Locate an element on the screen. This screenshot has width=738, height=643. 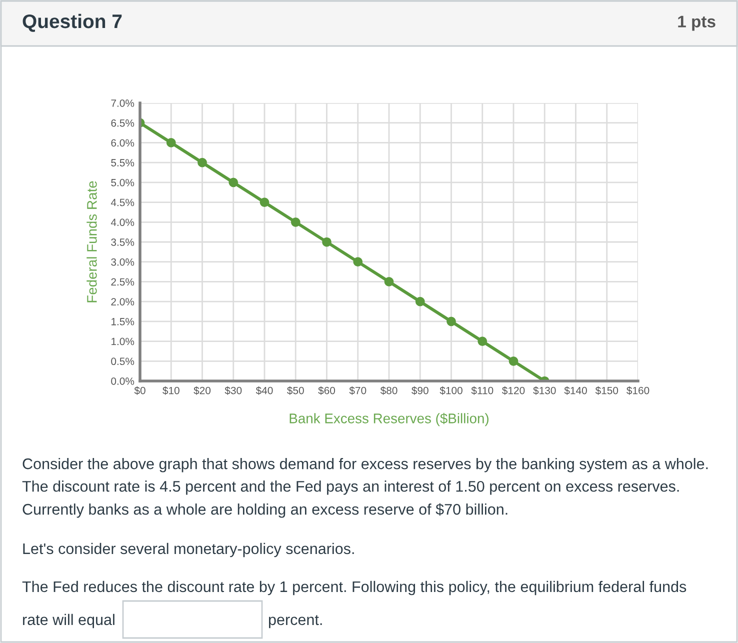
x-tick-label: $90 is located at coordinates (420, 390).